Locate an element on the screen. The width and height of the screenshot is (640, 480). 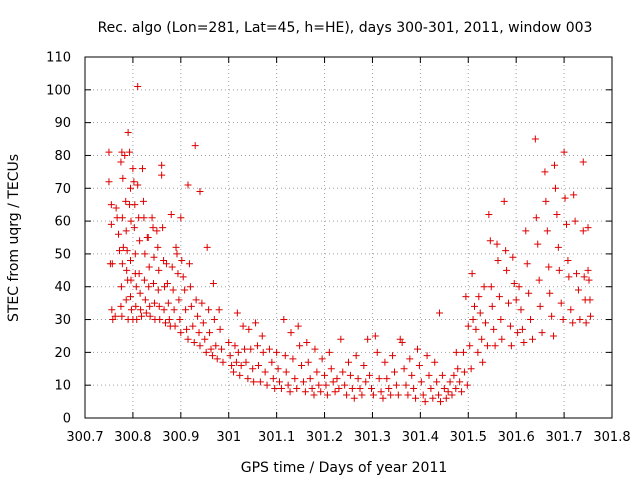
x-tick-label: 301.4 is located at coordinates (420, 437).